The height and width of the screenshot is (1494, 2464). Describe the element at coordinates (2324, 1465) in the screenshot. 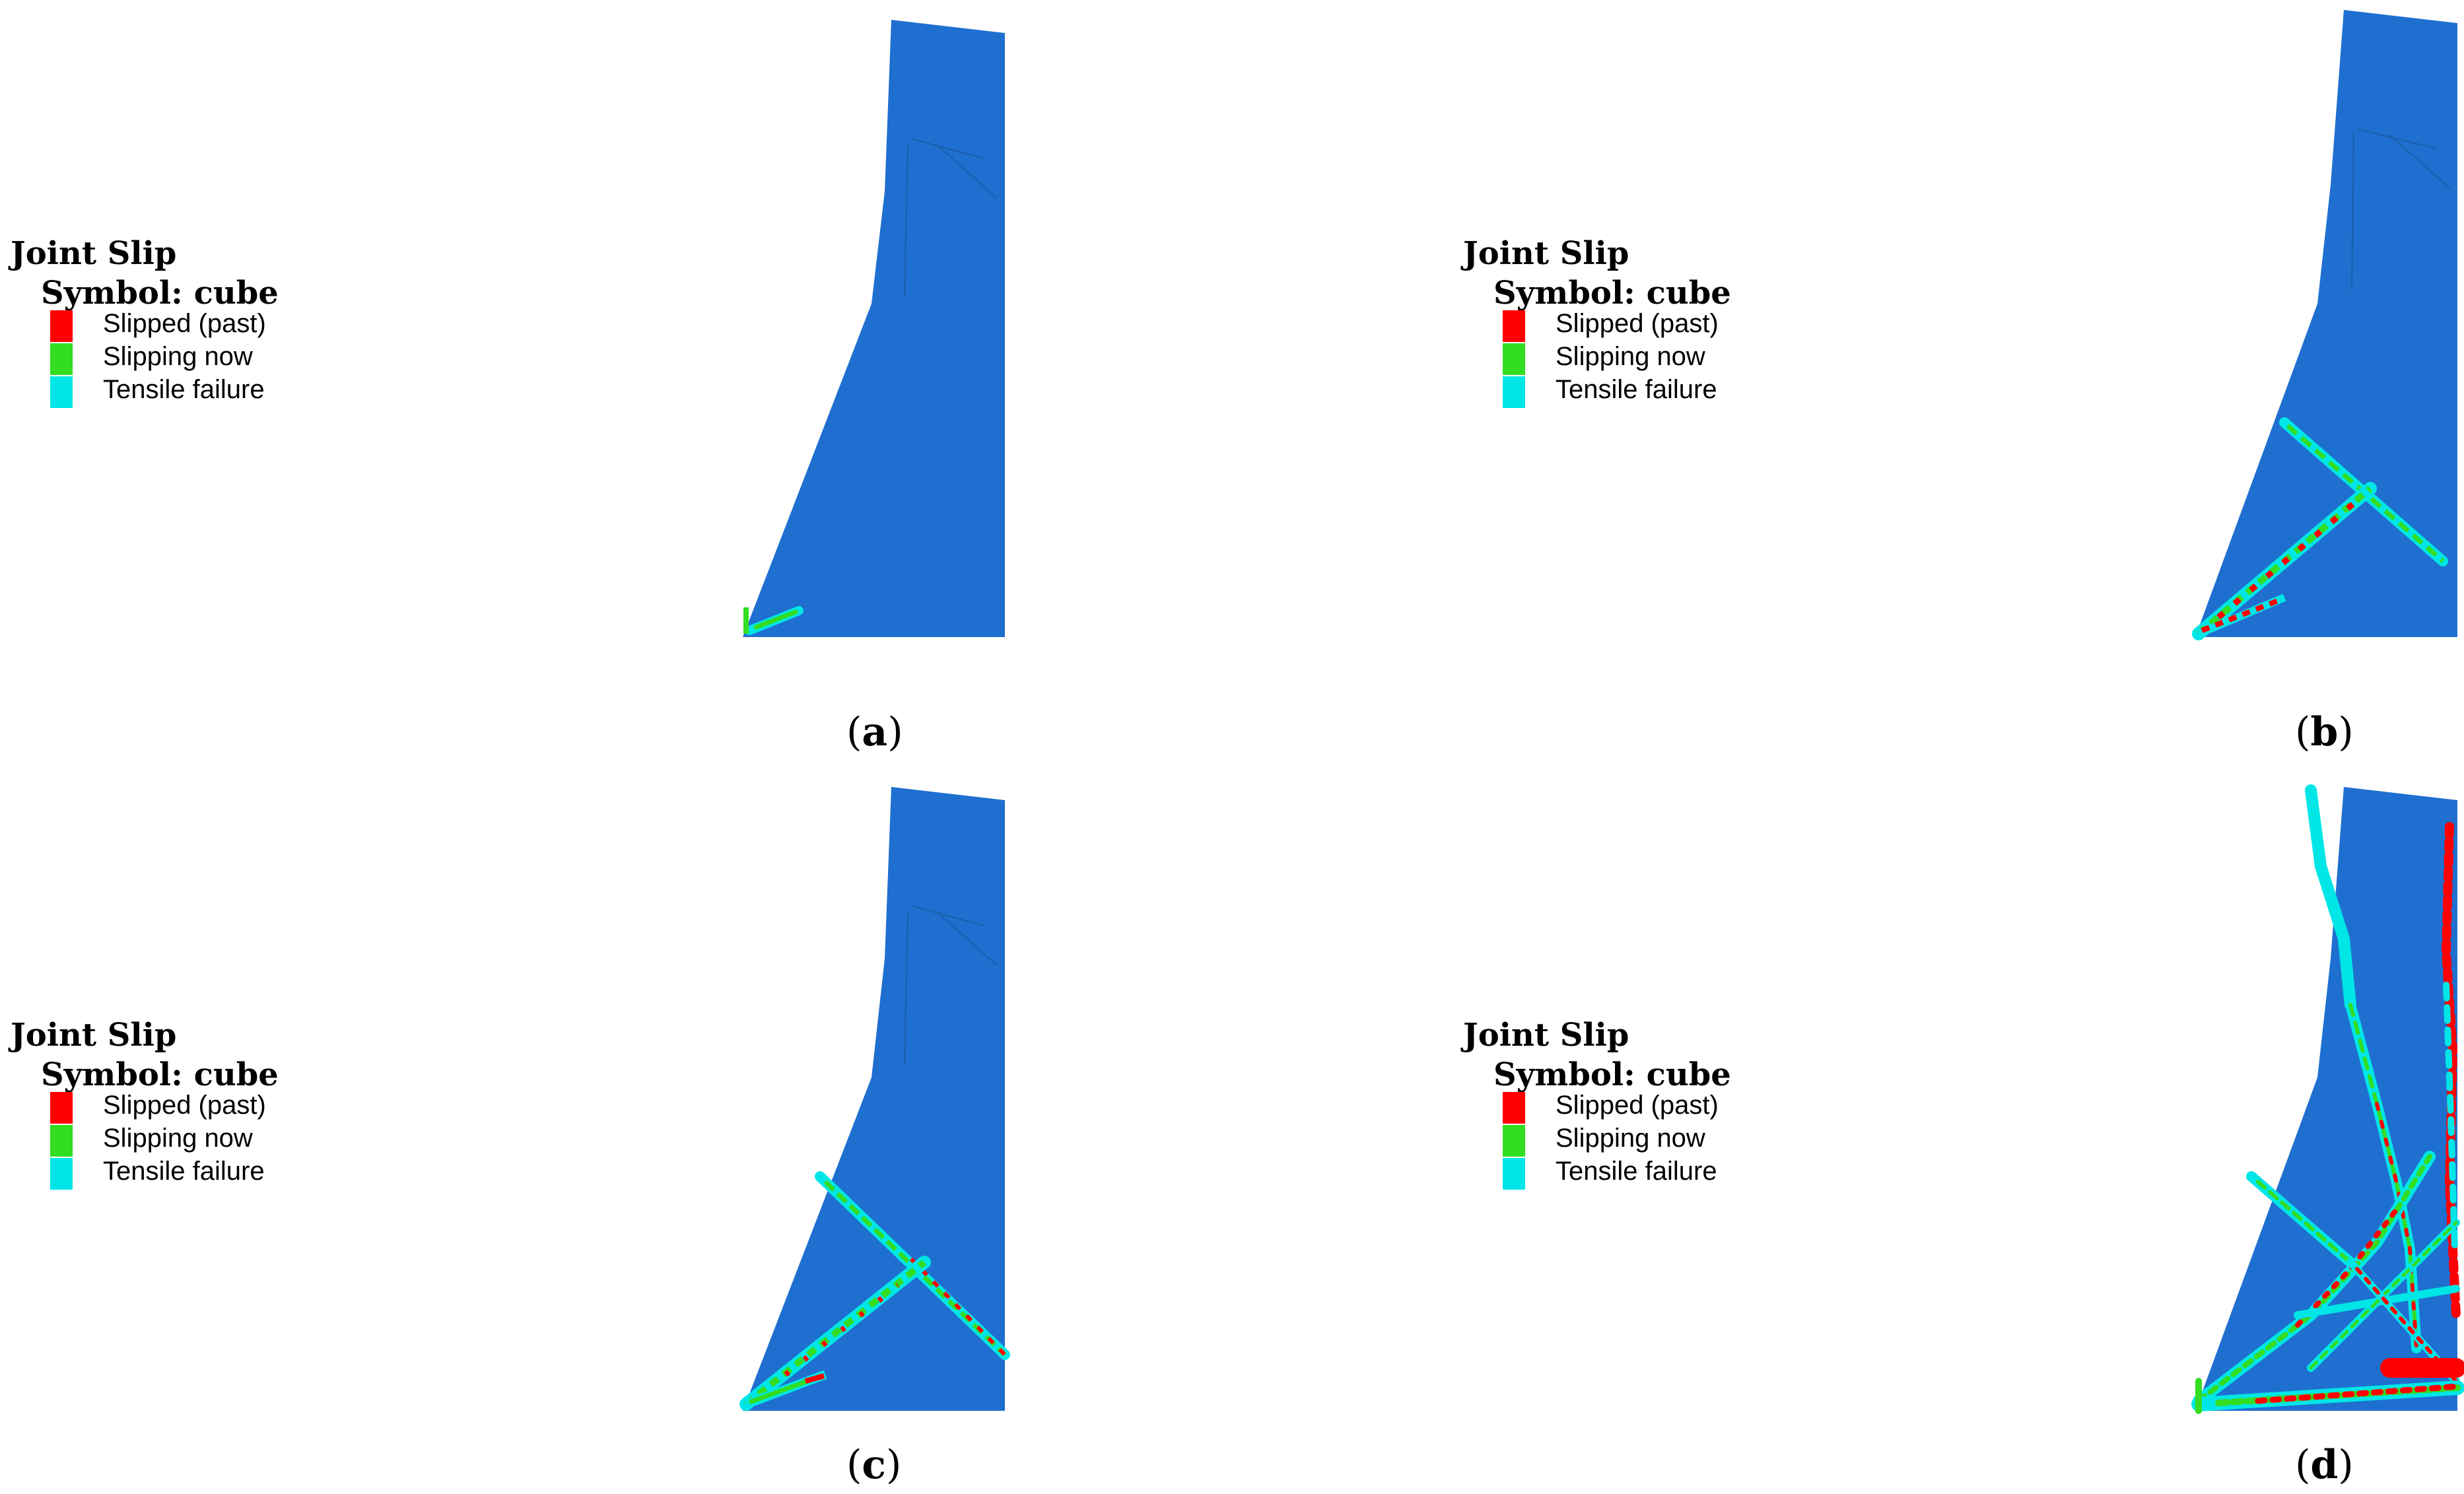

I see `panel-label-d: (d)` at that location.